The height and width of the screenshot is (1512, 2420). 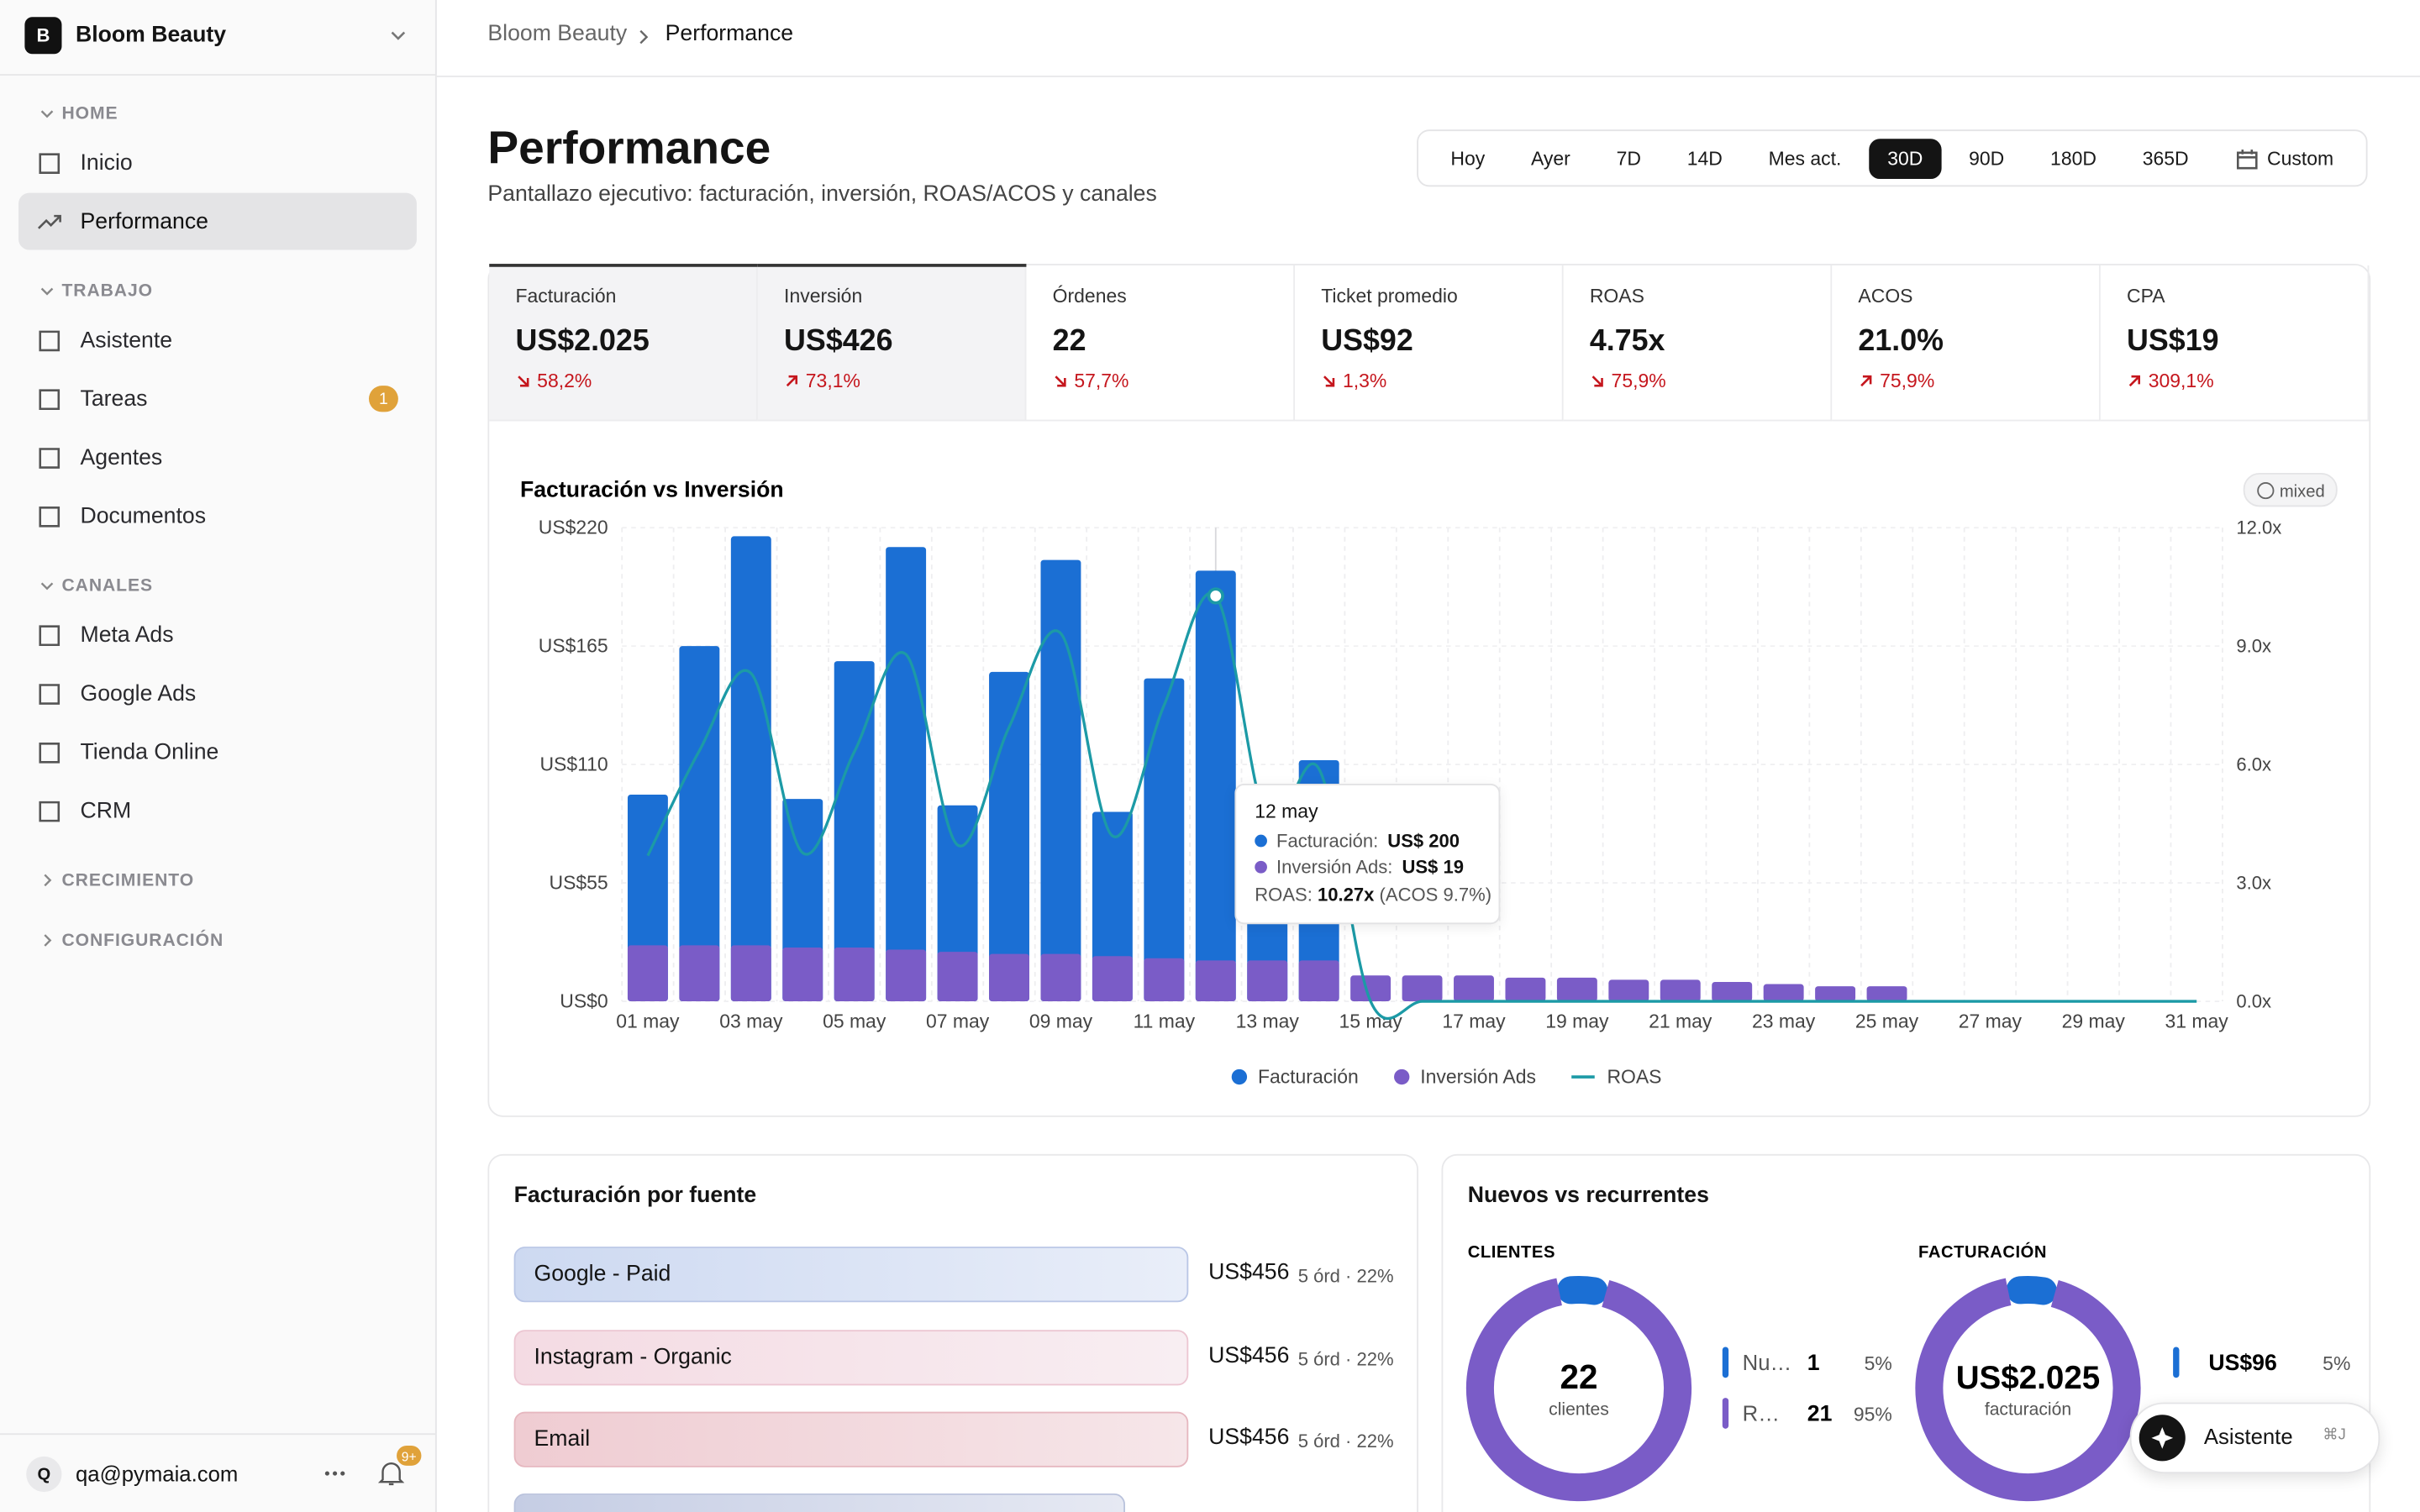 I want to click on range-label: Hoy, so click(x=1468, y=158).